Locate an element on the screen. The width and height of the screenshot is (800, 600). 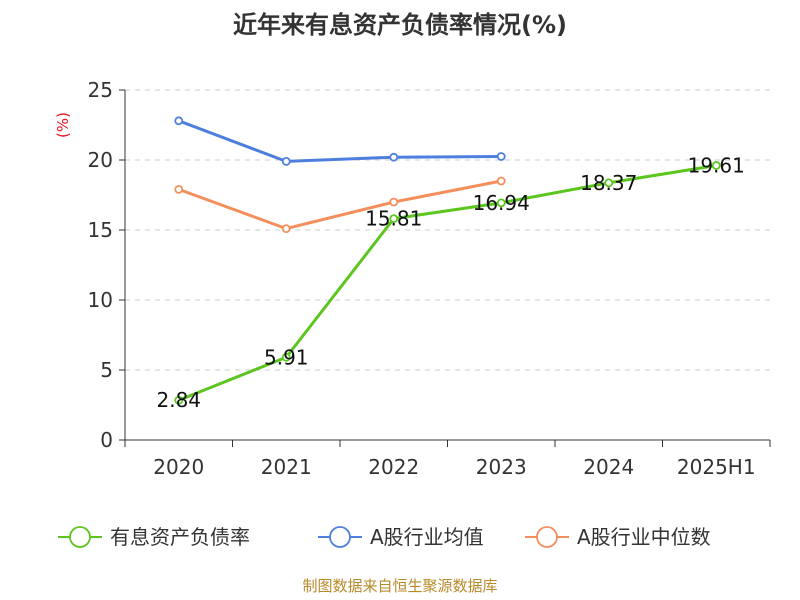
legend-label: 有息资产负债率 is located at coordinates (180, 537).